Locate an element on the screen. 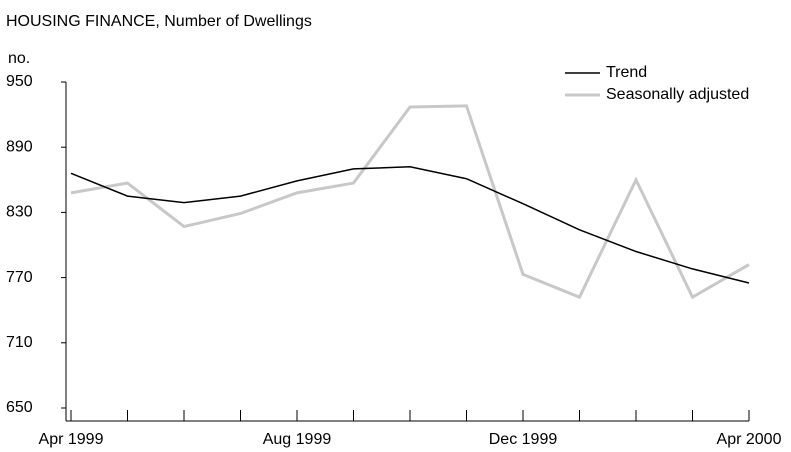 The width and height of the screenshot is (791, 452). x-tick-label: Dec 1999 is located at coordinates (523, 439).